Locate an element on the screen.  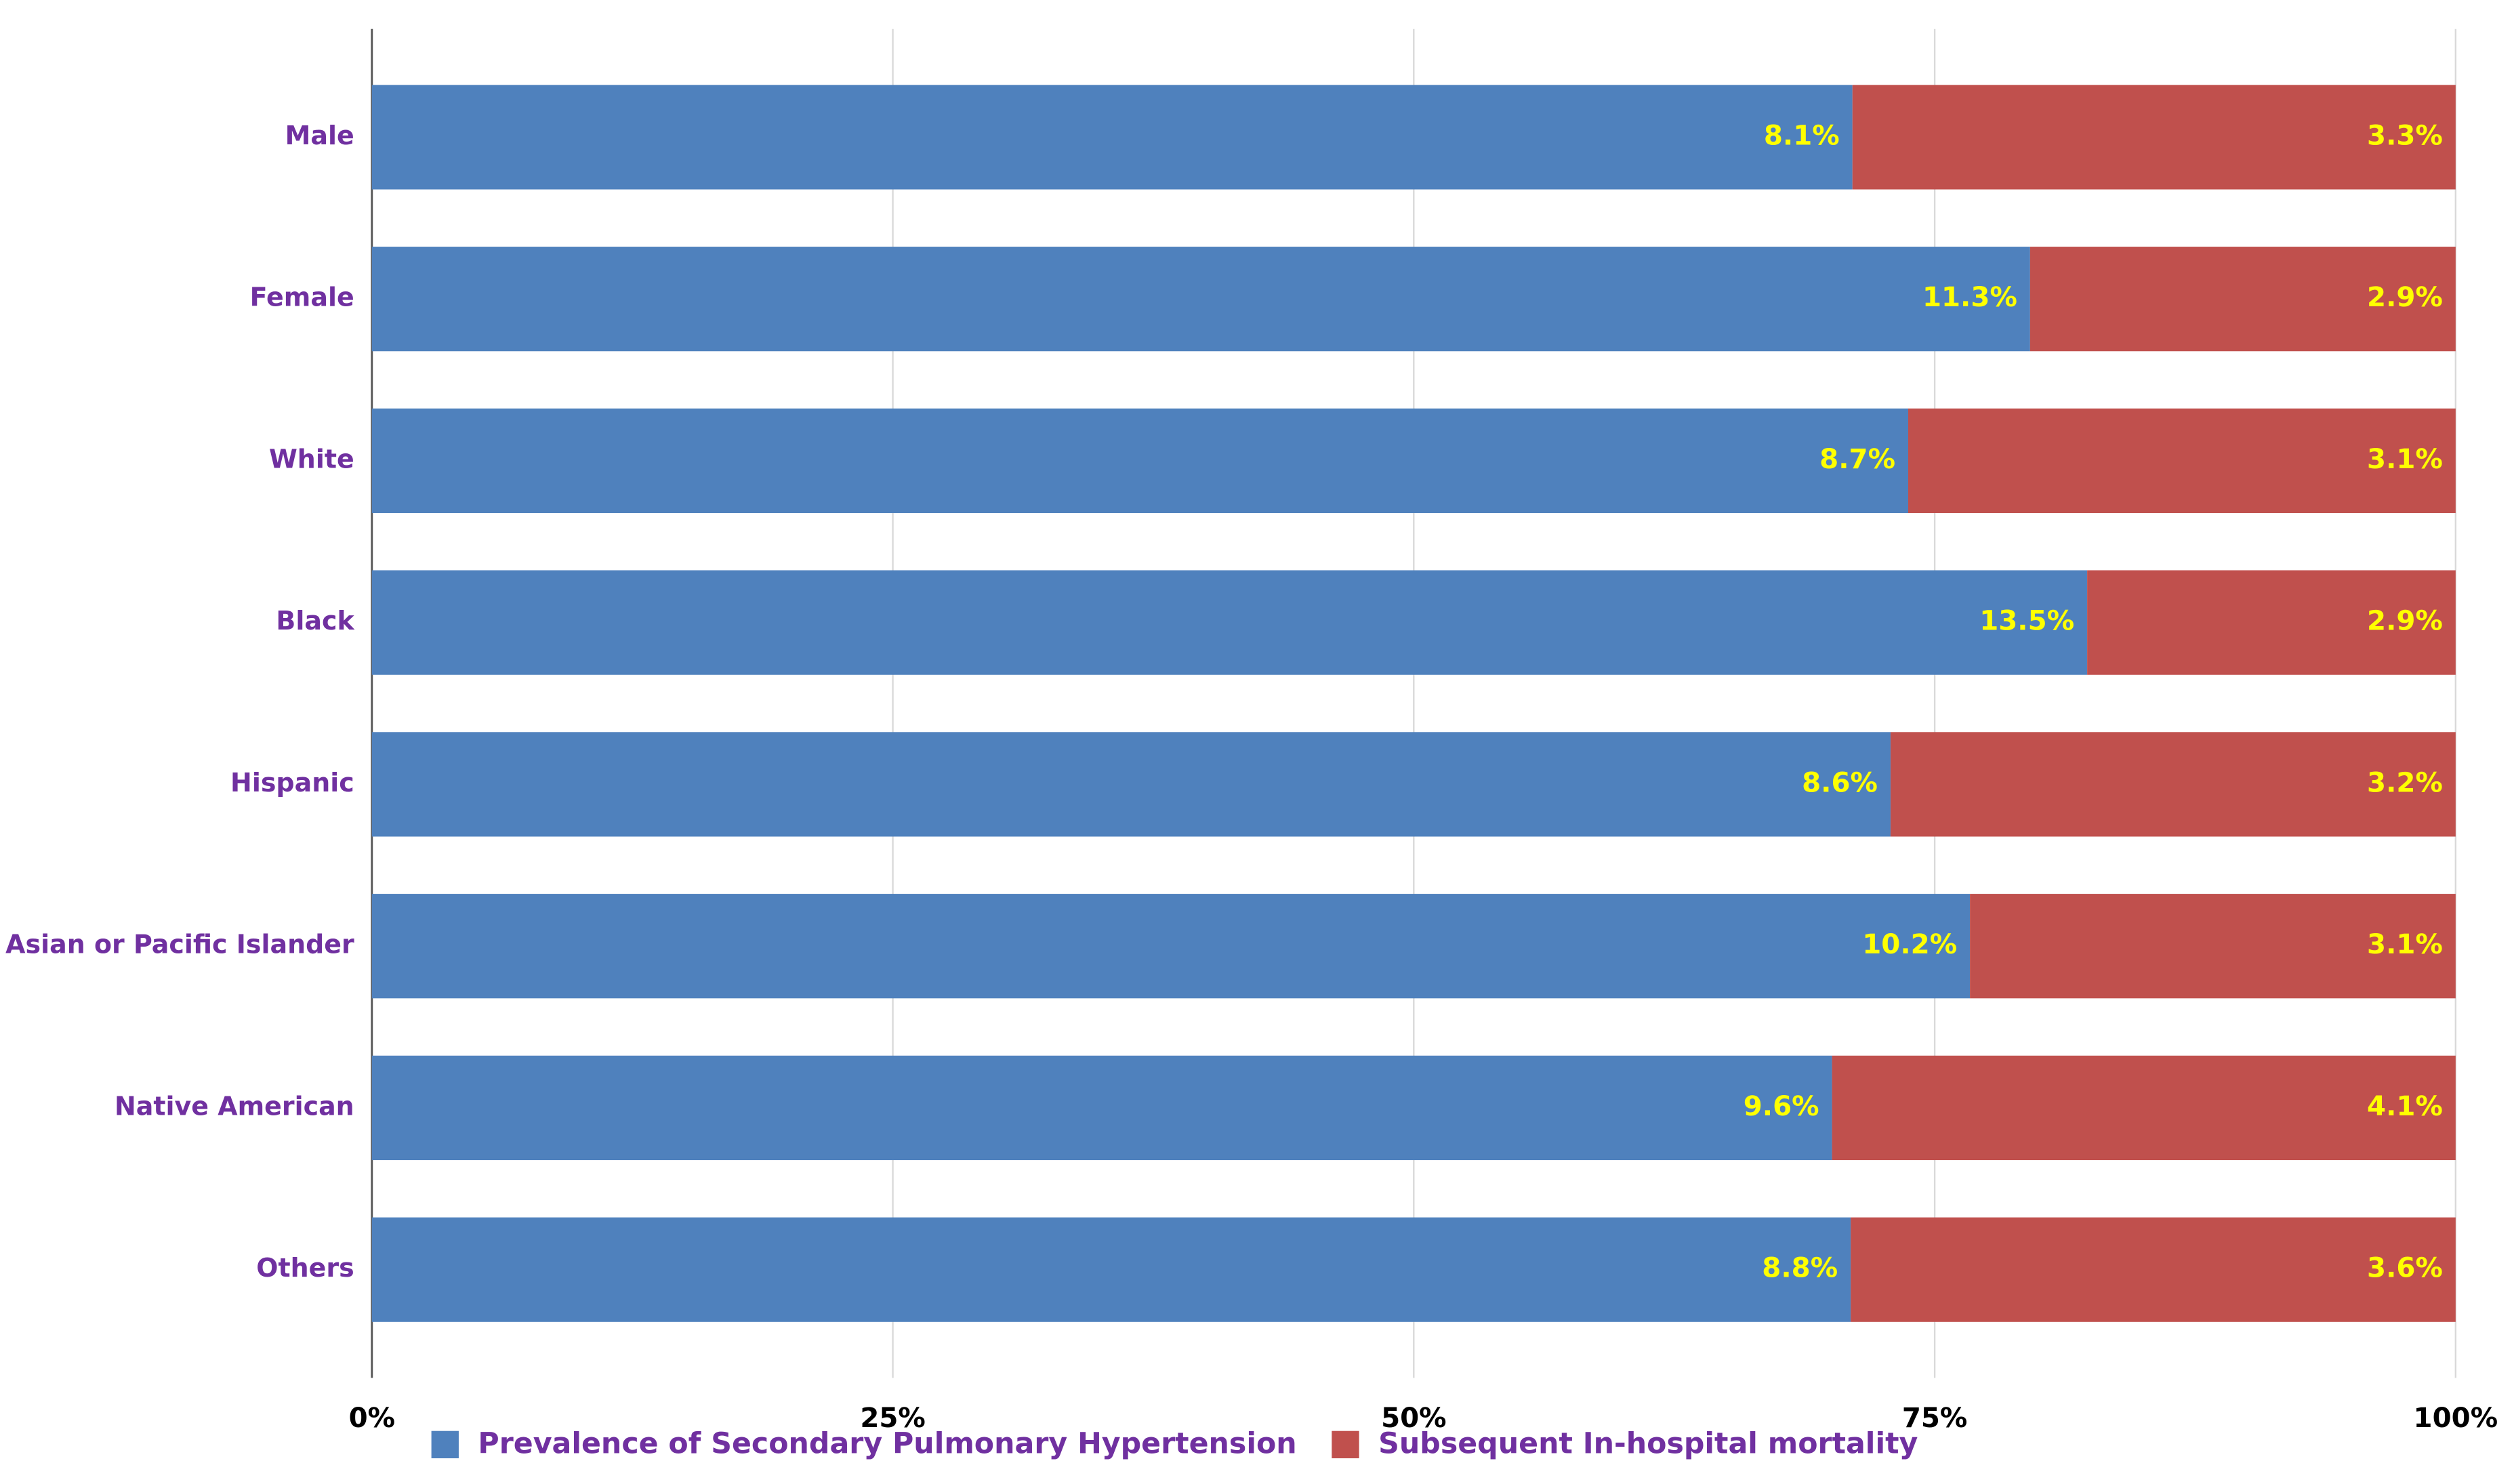
data-label: 8.7% is located at coordinates (1857, 459).